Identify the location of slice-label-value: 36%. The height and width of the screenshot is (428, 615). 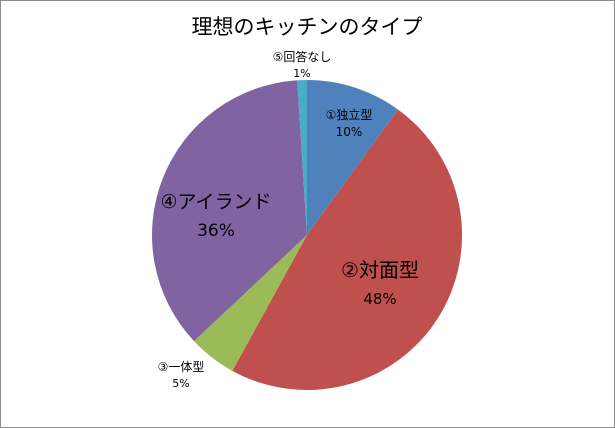
(216, 231).